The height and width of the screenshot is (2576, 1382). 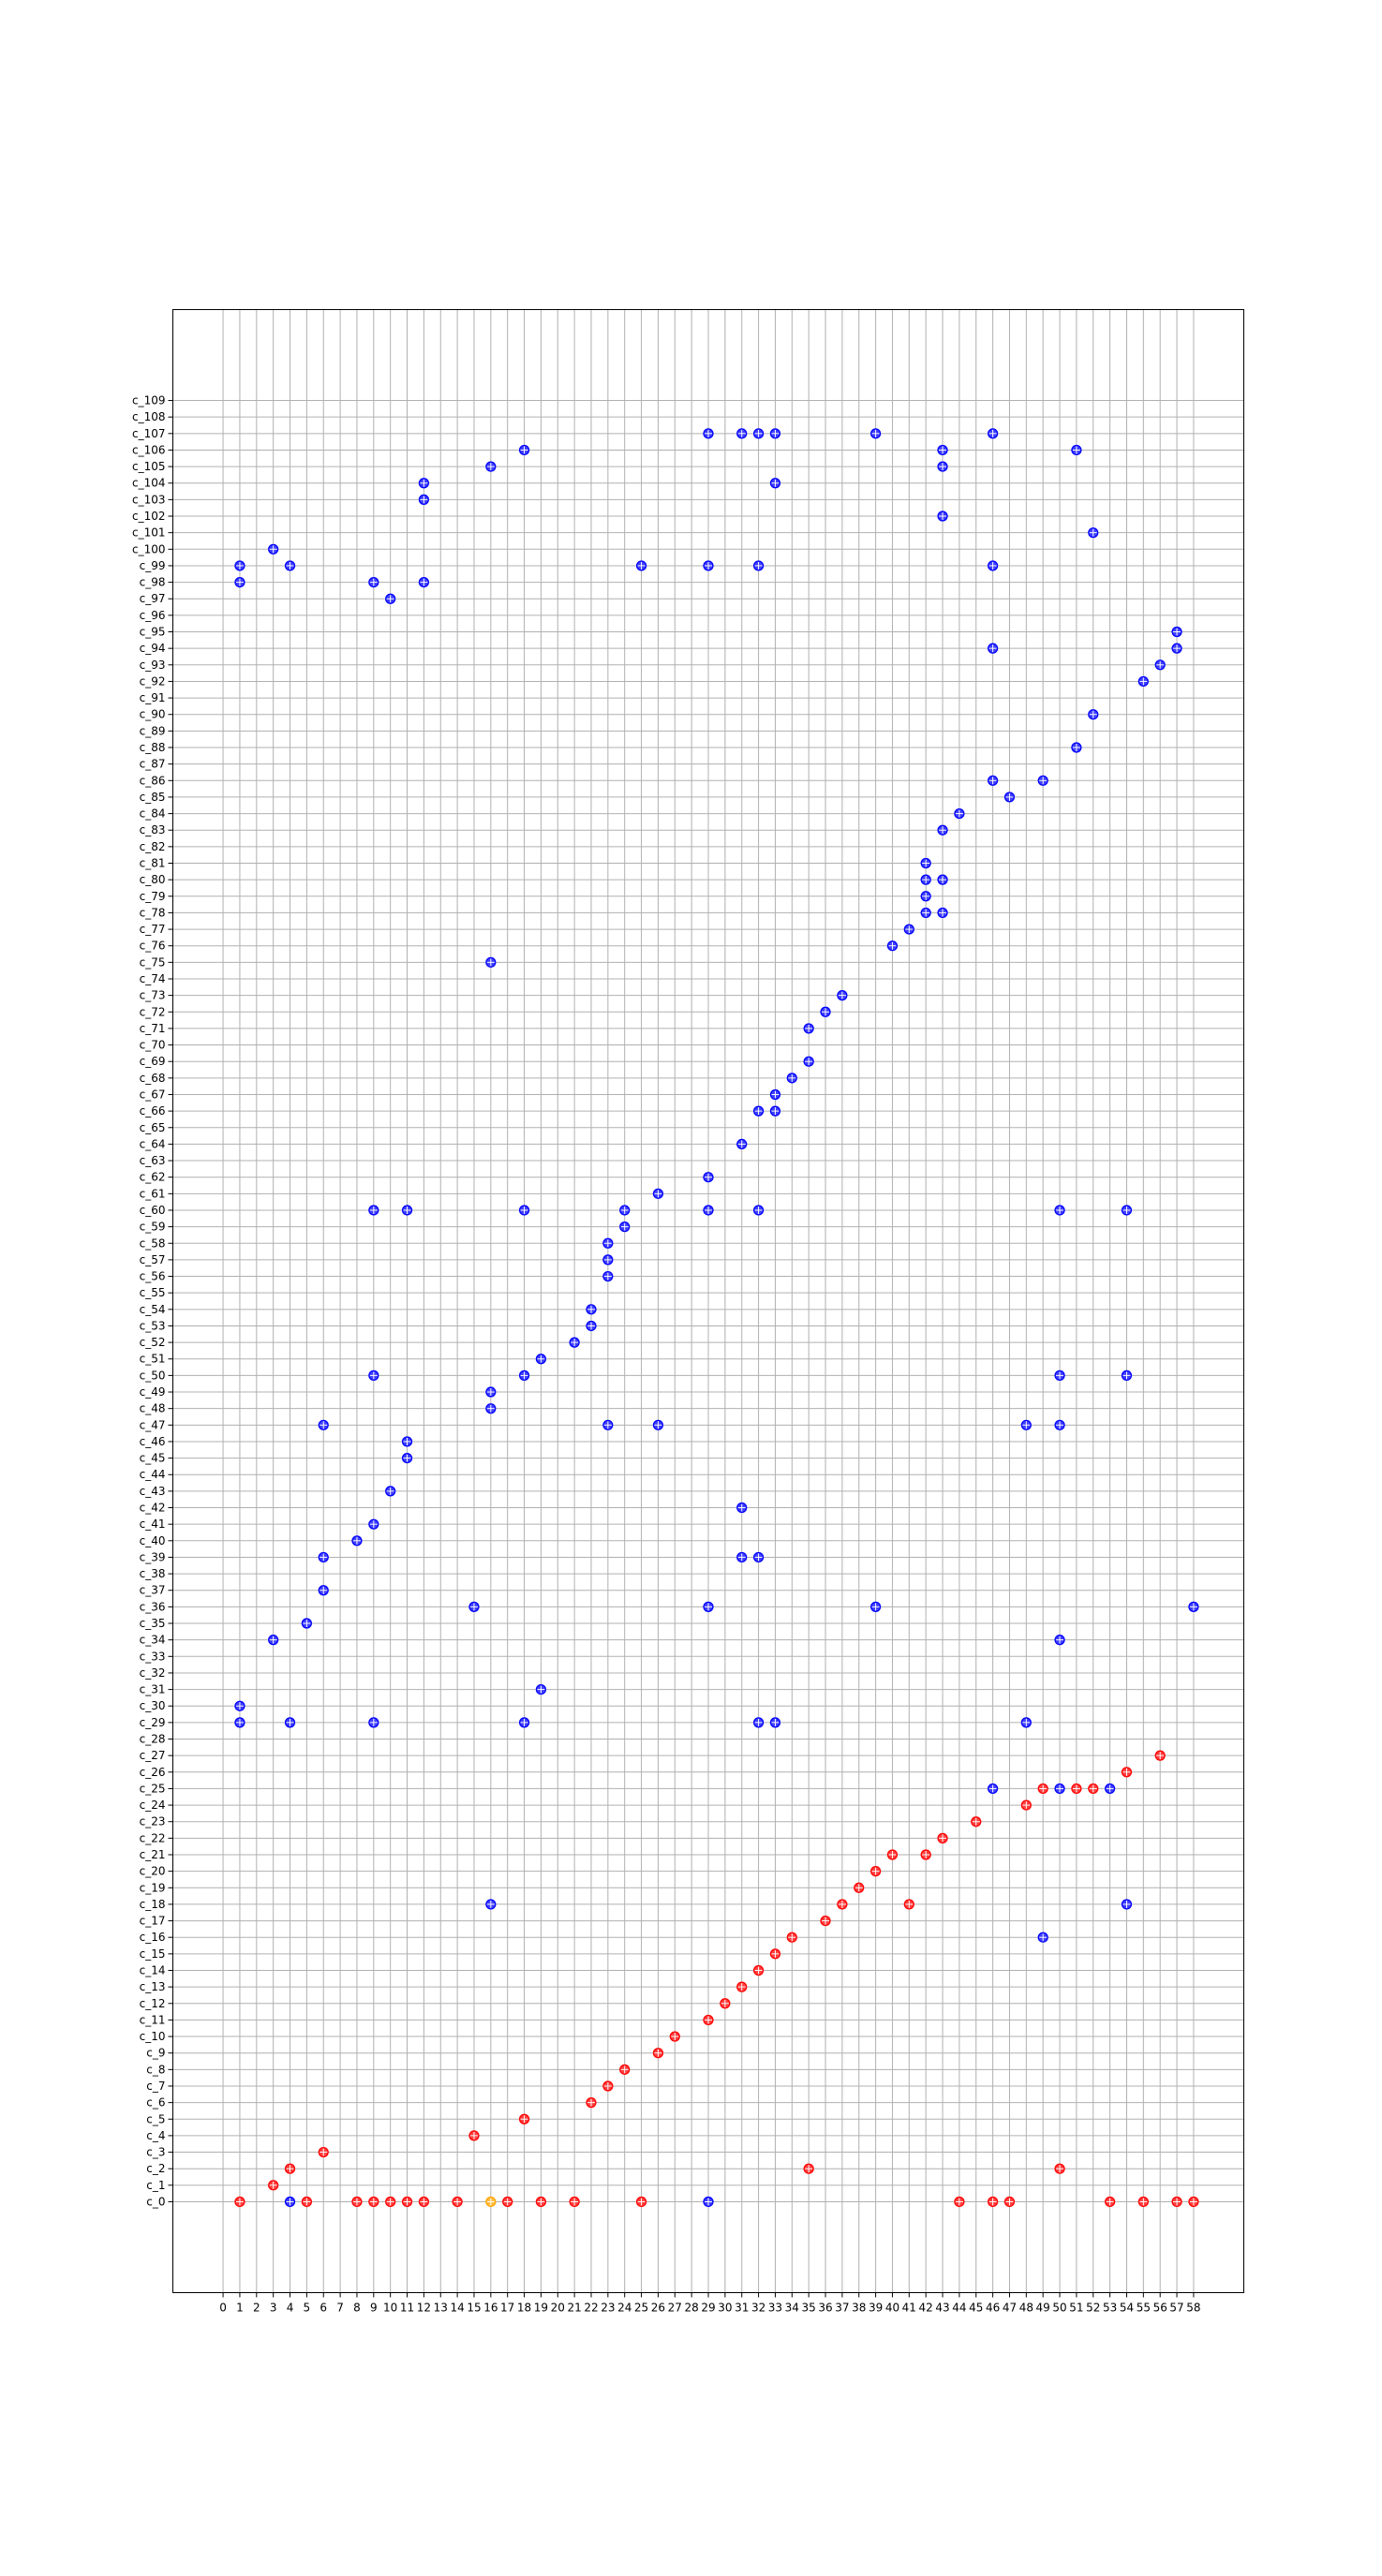 I want to click on y-tick-label: c_29, so click(x=153, y=1722).